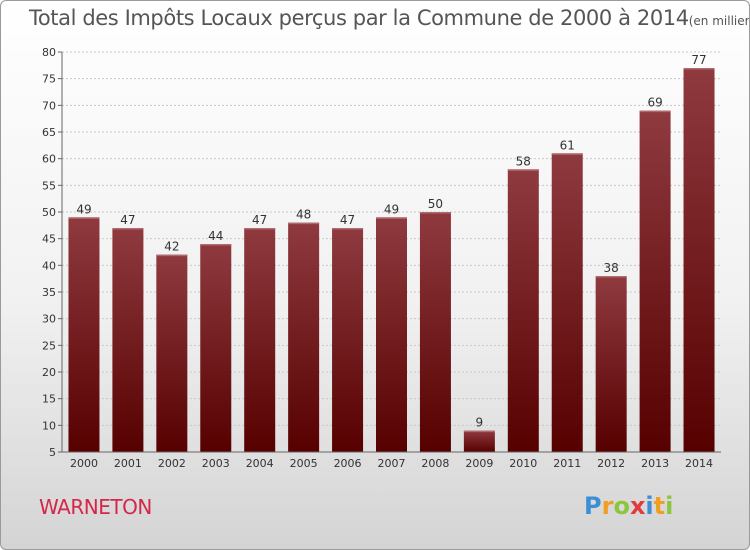 The width and height of the screenshot is (750, 550). What do you see at coordinates (49, 132) in the screenshot?
I see `y-tick-label: 65` at bounding box center [49, 132].